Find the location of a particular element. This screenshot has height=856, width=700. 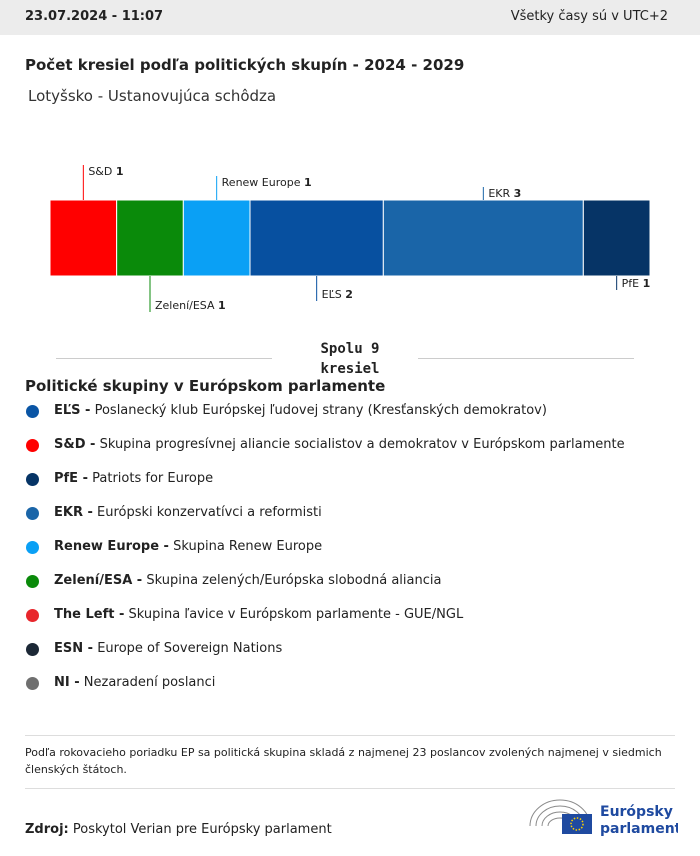

legend-abbr: EKR - is located at coordinates (73, 512).